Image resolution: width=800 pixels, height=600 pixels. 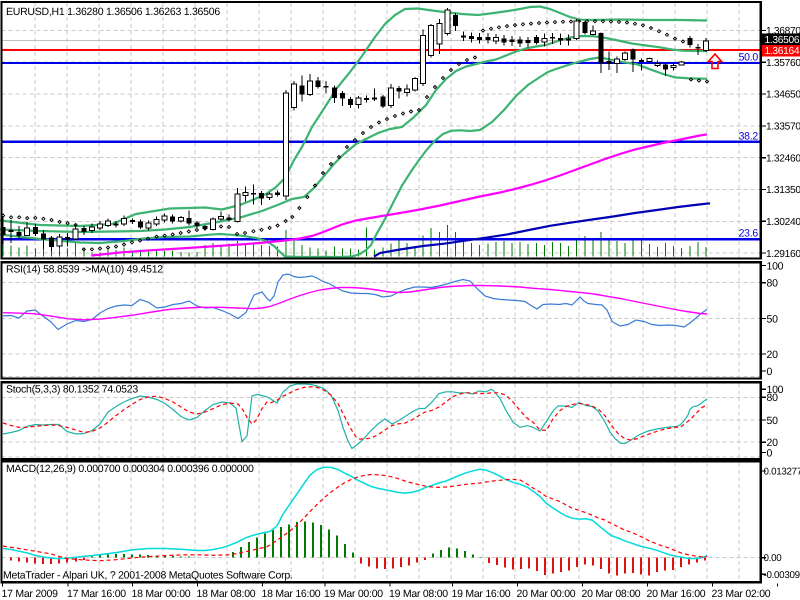 What do you see at coordinates (782, 51) in the screenshot?
I see `svg-text: 1.36164` at bounding box center [782, 51].